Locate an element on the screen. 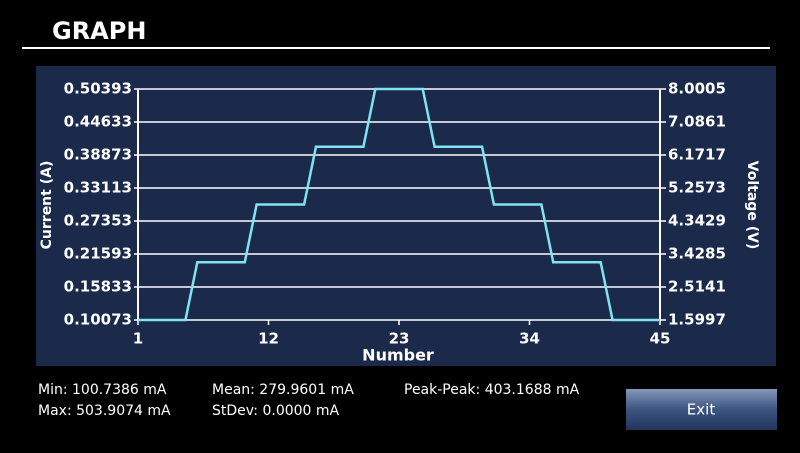 The width and height of the screenshot is (800, 453). y-tick-label: 0.44633 is located at coordinates (98, 122).